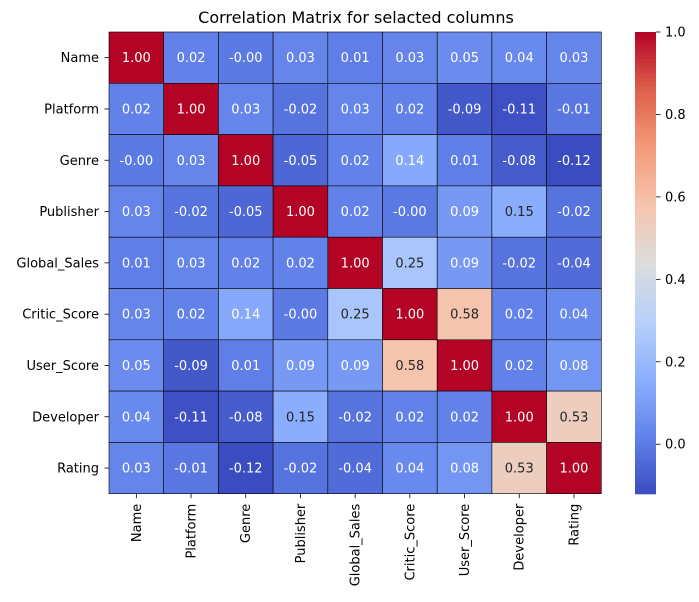  I want to click on row-tick-label: Genre, so click(79, 161).